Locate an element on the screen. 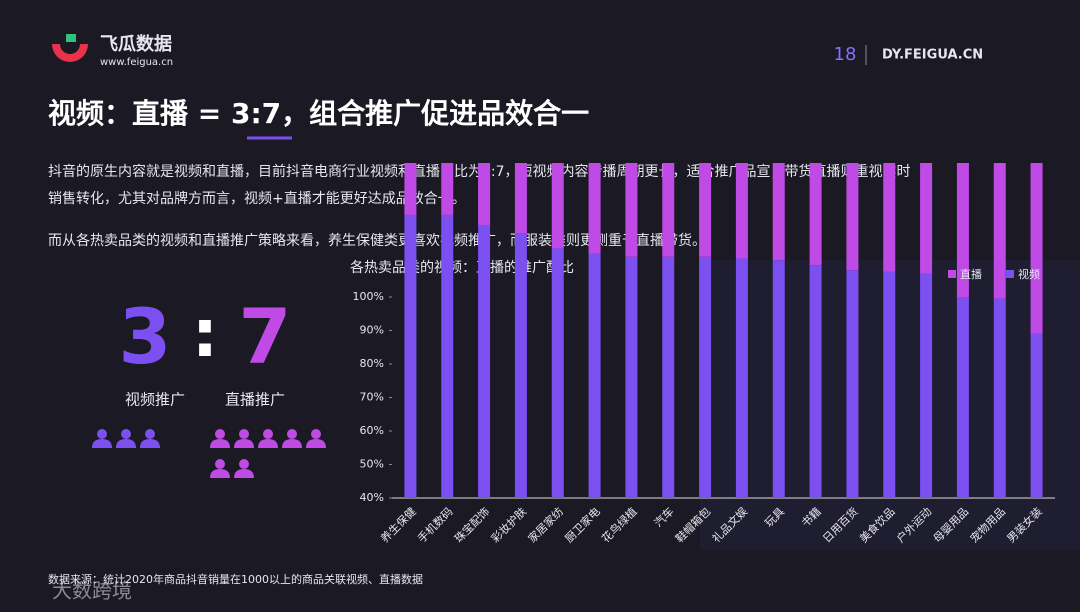  watermark: 大数跨境 is located at coordinates (92, 591).